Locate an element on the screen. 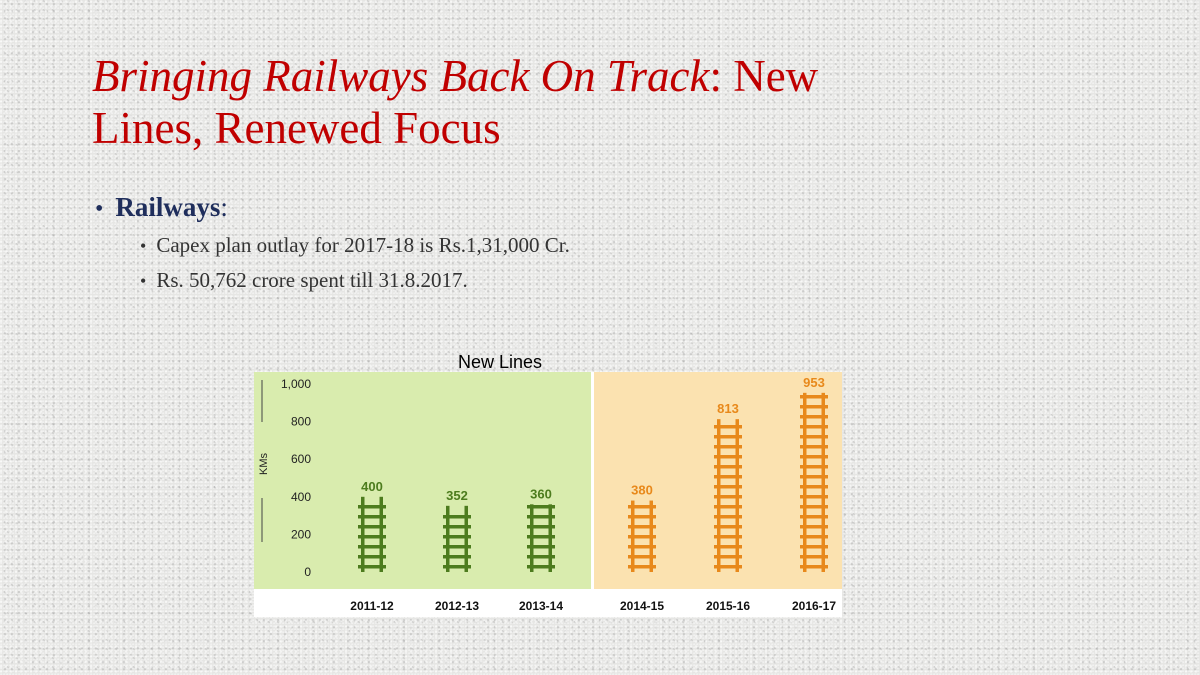  data-label: 360 is located at coordinates (541, 493).